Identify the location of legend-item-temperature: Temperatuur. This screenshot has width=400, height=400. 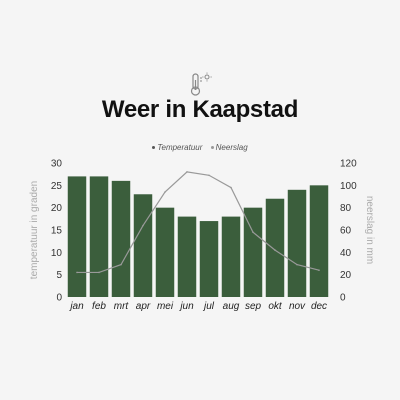
(177, 147).